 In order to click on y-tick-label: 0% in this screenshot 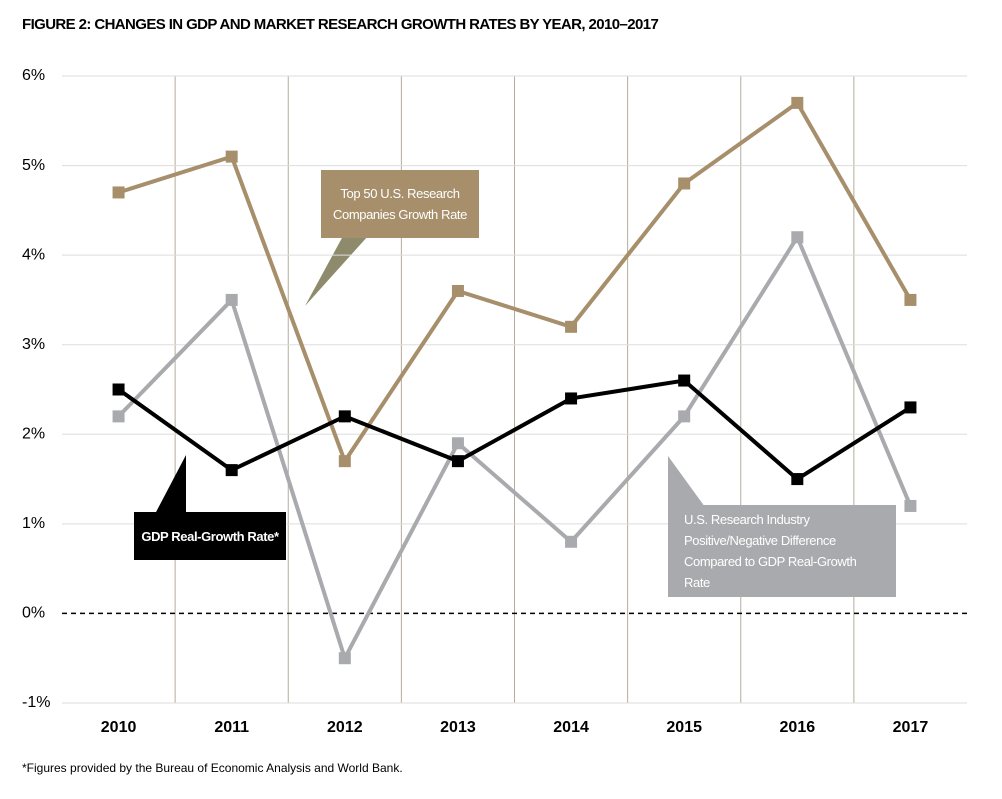, I will do `click(33, 613)`.